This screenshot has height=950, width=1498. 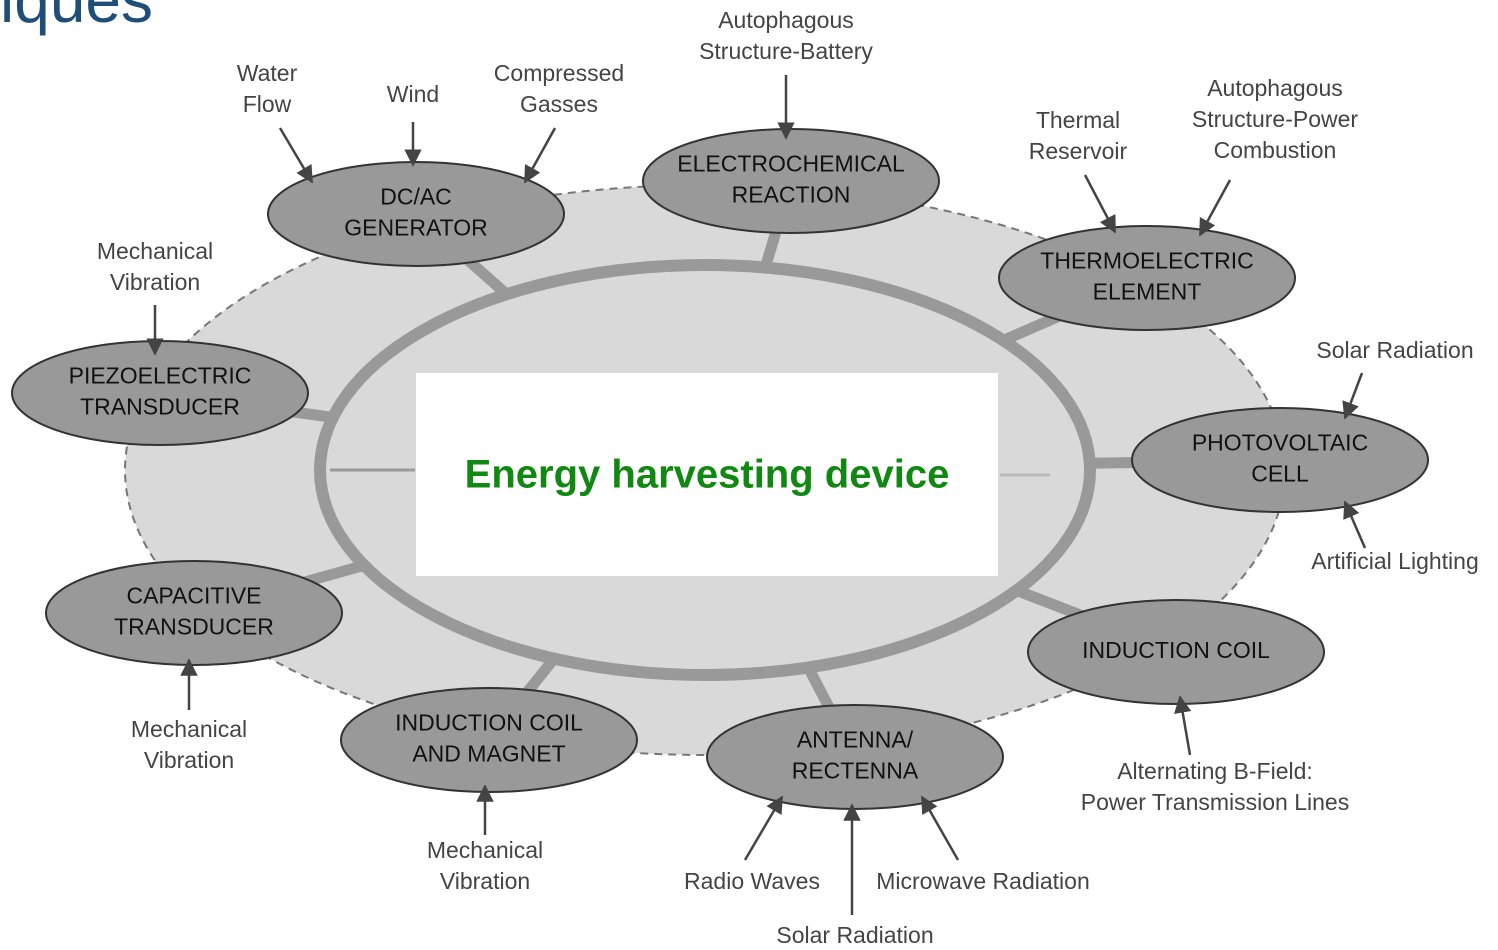 What do you see at coordinates (1280, 443) in the screenshot?
I see `node-label: PHOTOVOLTAIC` at bounding box center [1280, 443].